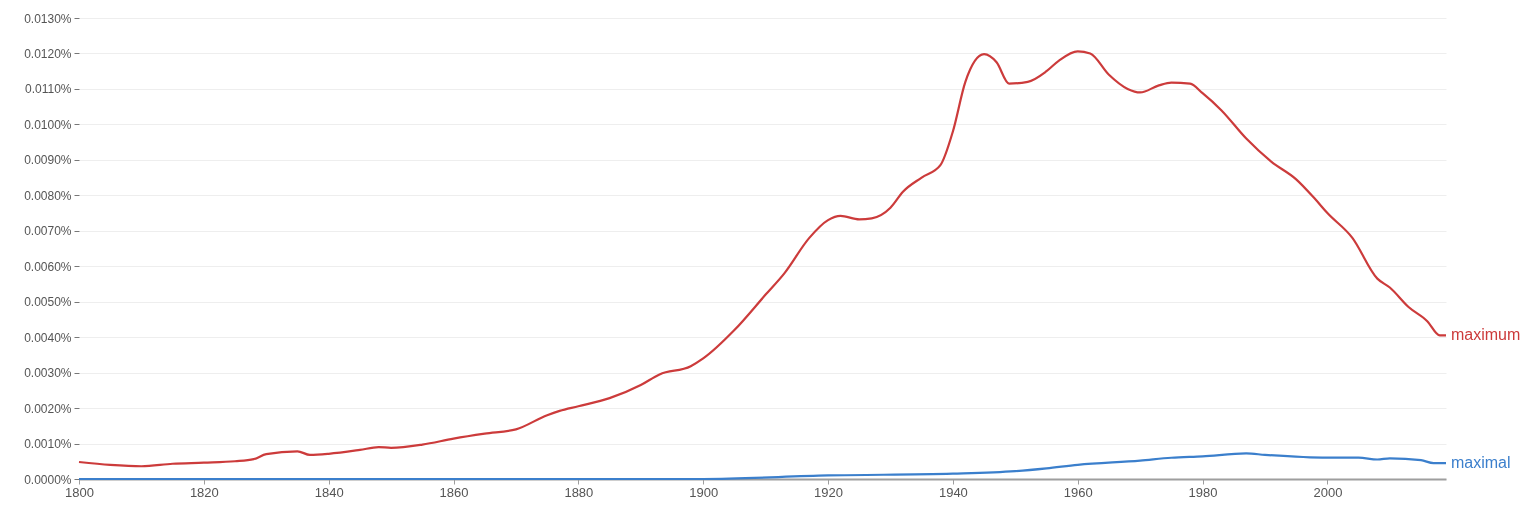  What do you see at coordinates (1328, 492) in the screenshot?
I see `x-tick-label: 2000` at bounding box center [1328, 492].